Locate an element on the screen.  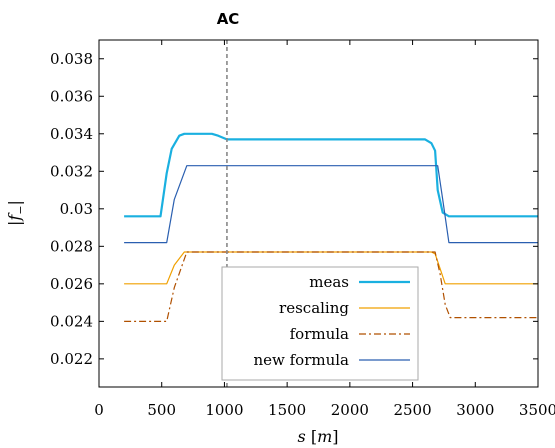
chart-title: AC is located at coordinates (228, 19).